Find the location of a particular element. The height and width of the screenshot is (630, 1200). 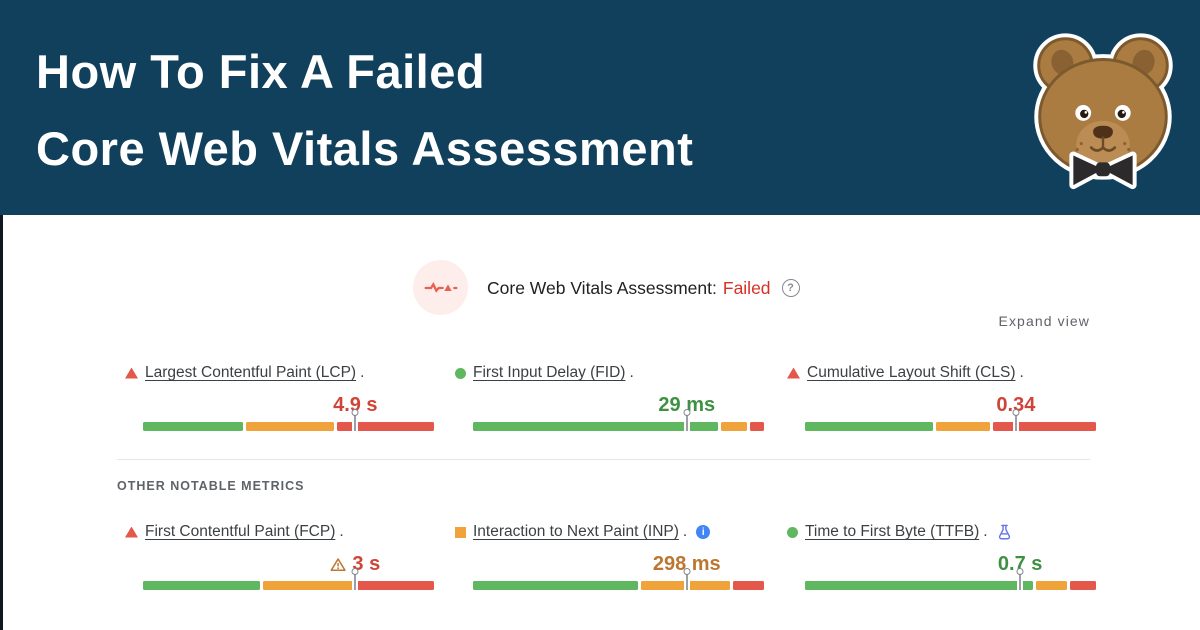

title-line-2: Core Web Vitals Assessment is located at coordinates (365, 148).